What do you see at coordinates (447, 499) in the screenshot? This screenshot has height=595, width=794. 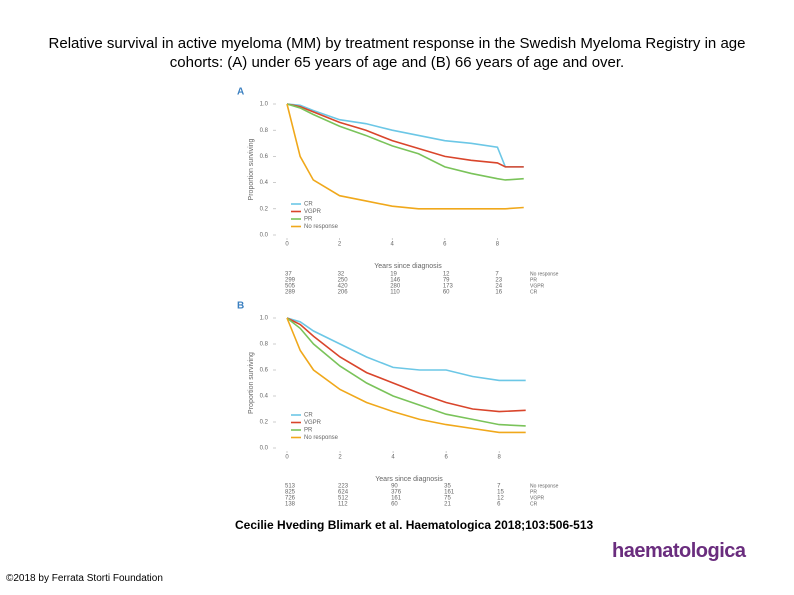 I see `at-risk-count: 75` at bounding box center [447, 499].